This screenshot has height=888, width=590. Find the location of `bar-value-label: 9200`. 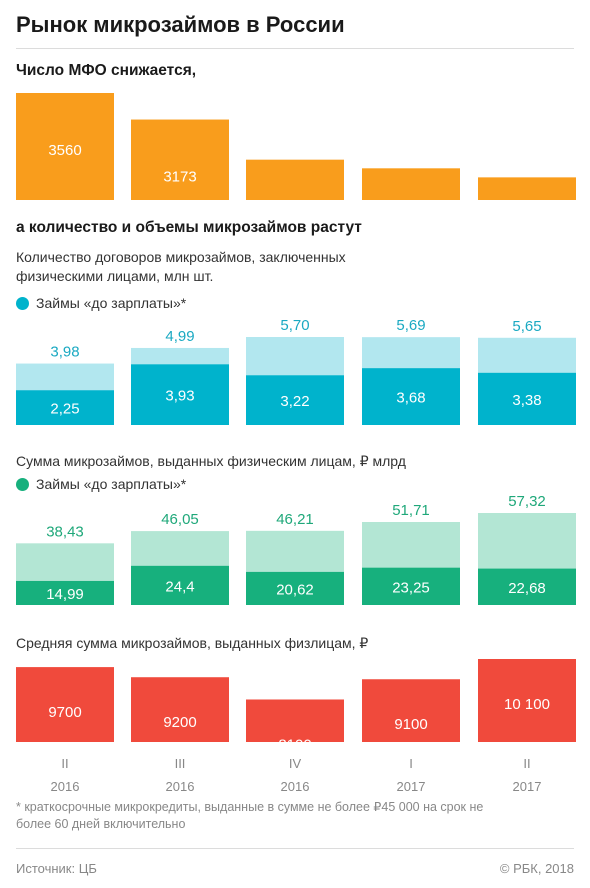

bar-value-label: 9200 is located at coordinates (179, 722).